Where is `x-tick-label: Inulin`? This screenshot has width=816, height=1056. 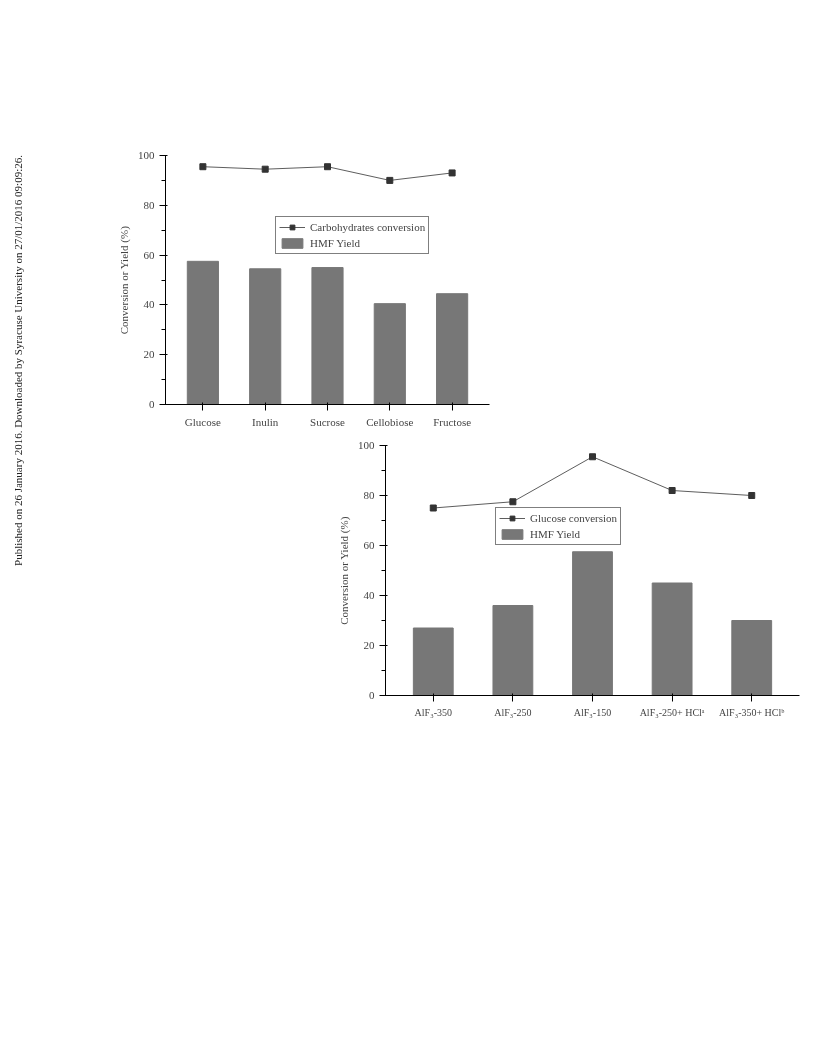
x-tick-label: Inulin is located at coordinates (265, 421).